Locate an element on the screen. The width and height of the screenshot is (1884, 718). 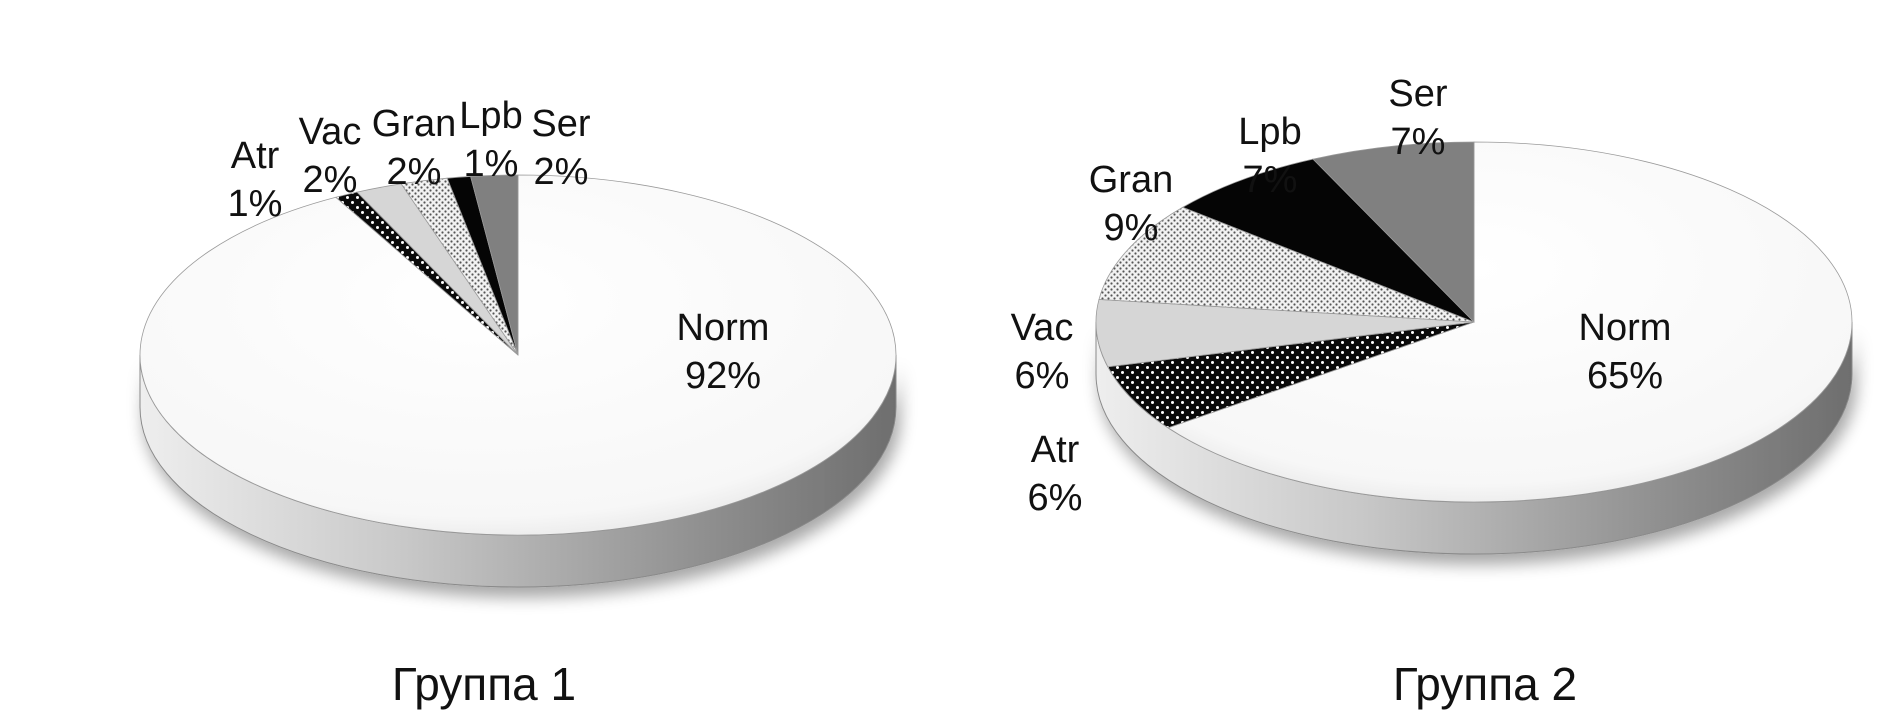
slice-label-norm: Norm 92% is located at coordinates (723, 352).